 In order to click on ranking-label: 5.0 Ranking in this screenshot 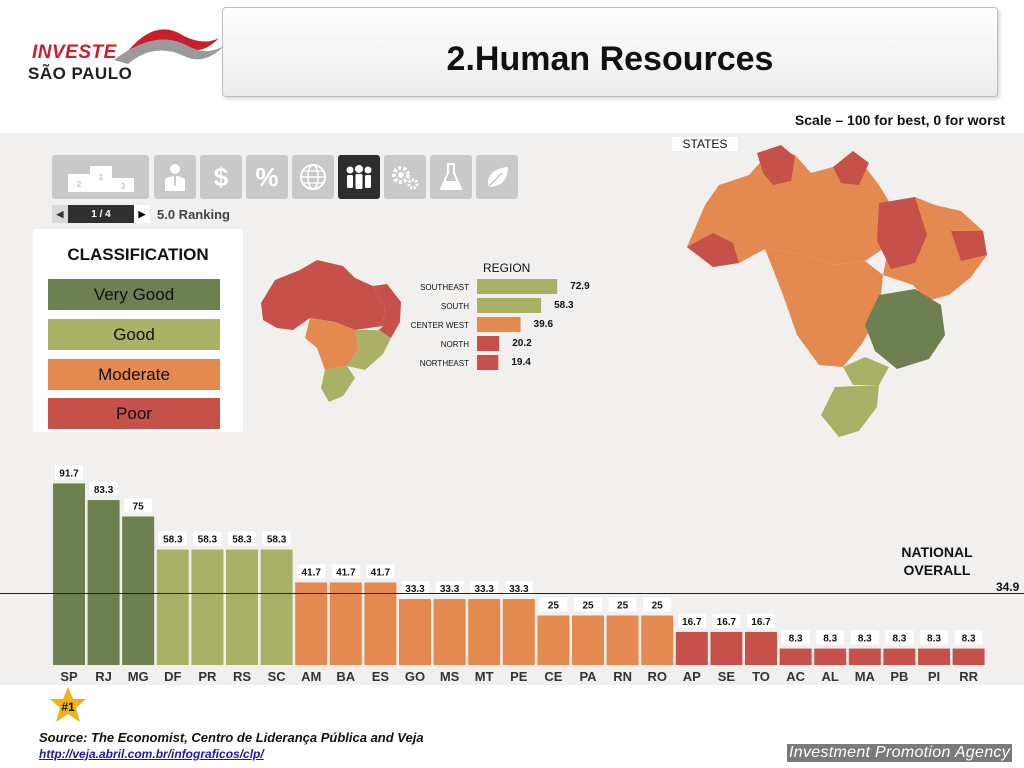, I will do `click(193, 214)`.